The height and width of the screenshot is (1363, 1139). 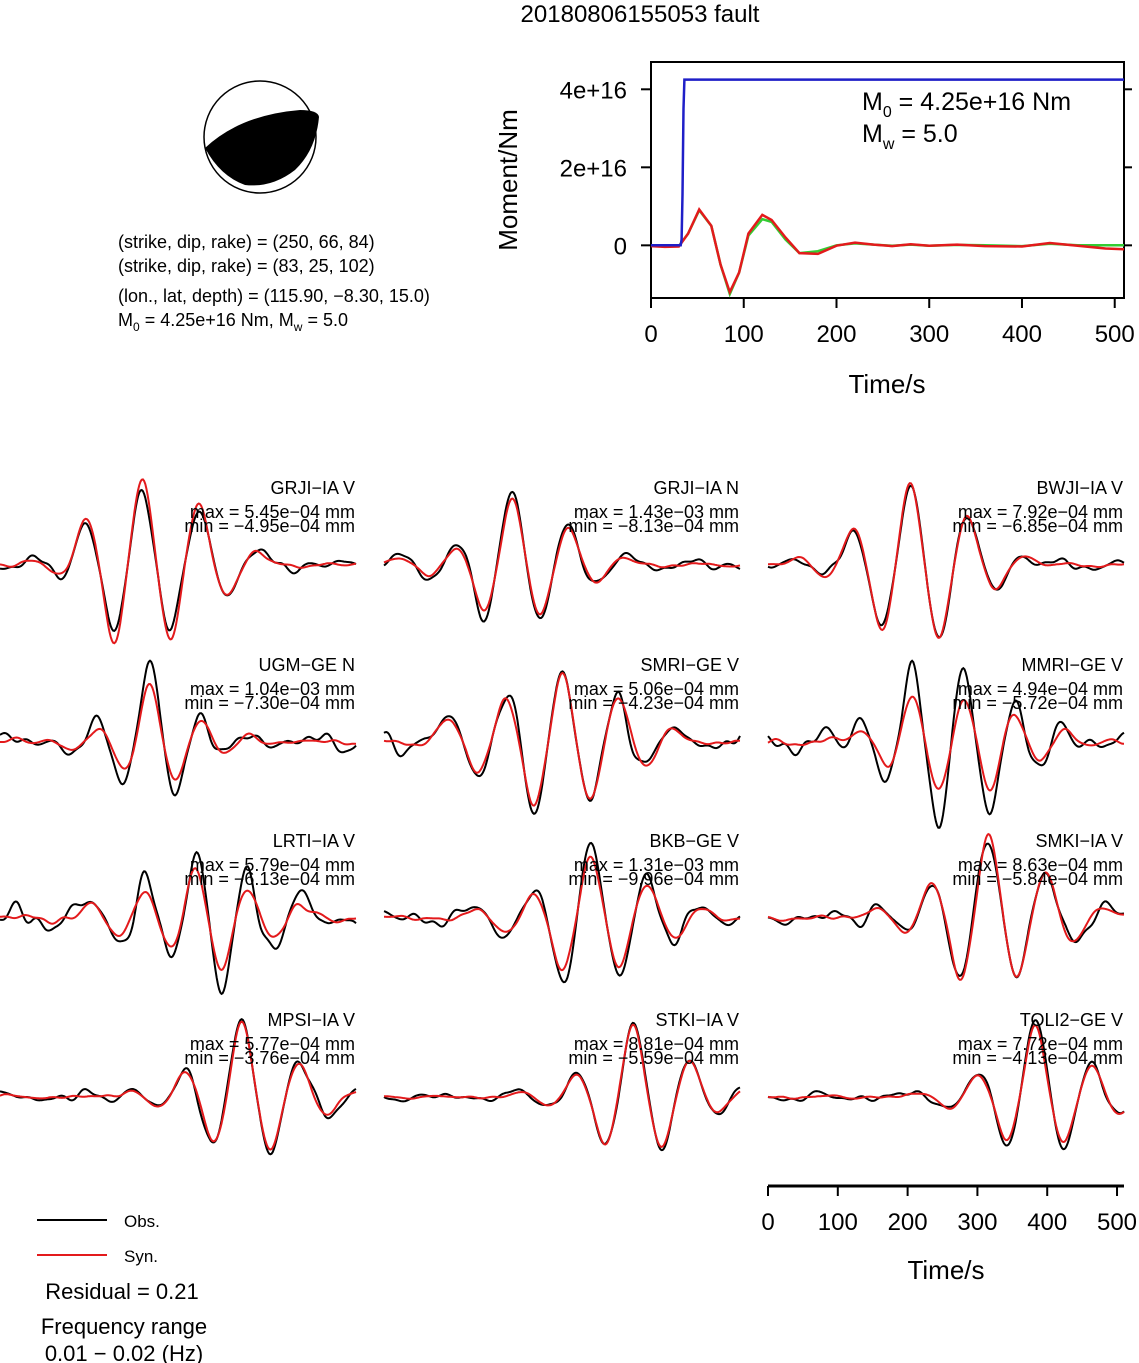 What do you see at coordinates (1040, 689) in the screenshot?
I see `station-max: max = 4.94e−04 mm` at bounding box center [1040, 689].